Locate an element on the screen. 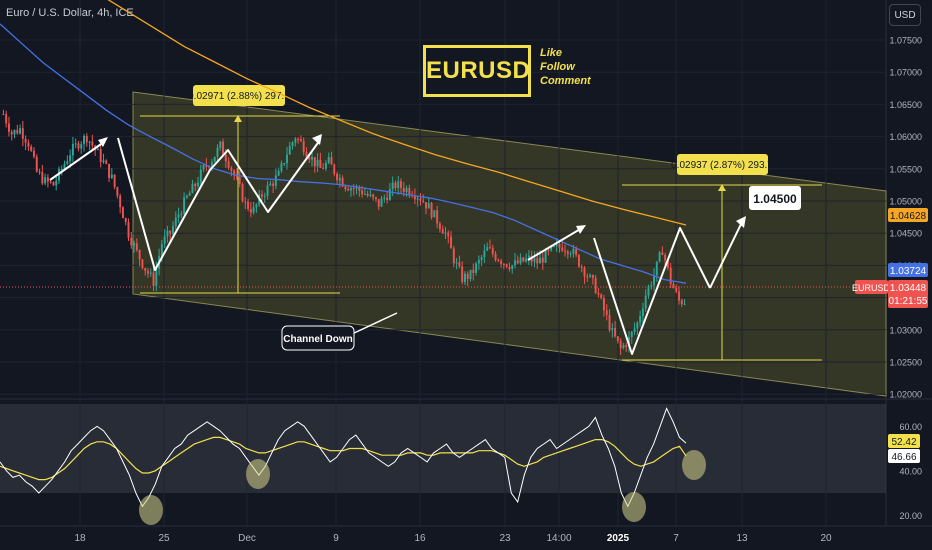 This screenshot has width=932, height=550. price-label-blue-ma: 1.03724 is located at coordinates (908, 270).